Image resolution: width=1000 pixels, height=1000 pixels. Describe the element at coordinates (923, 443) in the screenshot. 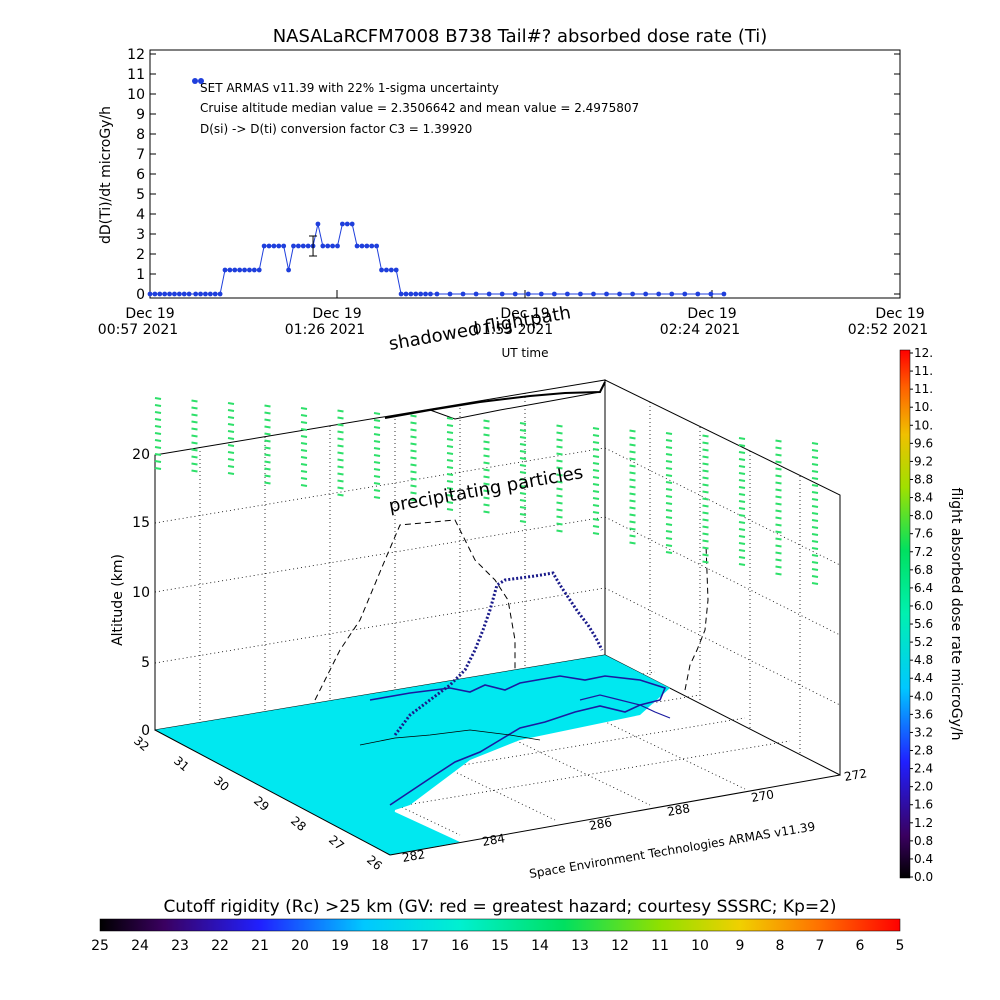

I see `dose-colorbar-tick: 9.6` at that location.